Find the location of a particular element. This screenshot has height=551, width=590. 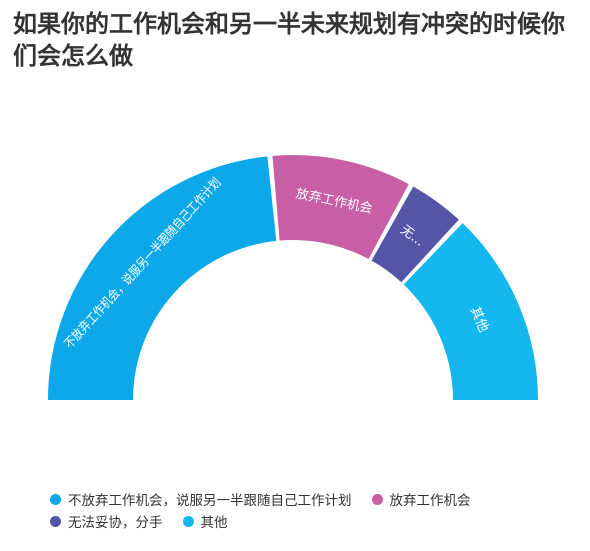

legend: 不放弃工作机会，说服另一半跟随自己工作计划 放弃工作机会 无法妥协，分手 其他 is located at coordinates (310, 510).